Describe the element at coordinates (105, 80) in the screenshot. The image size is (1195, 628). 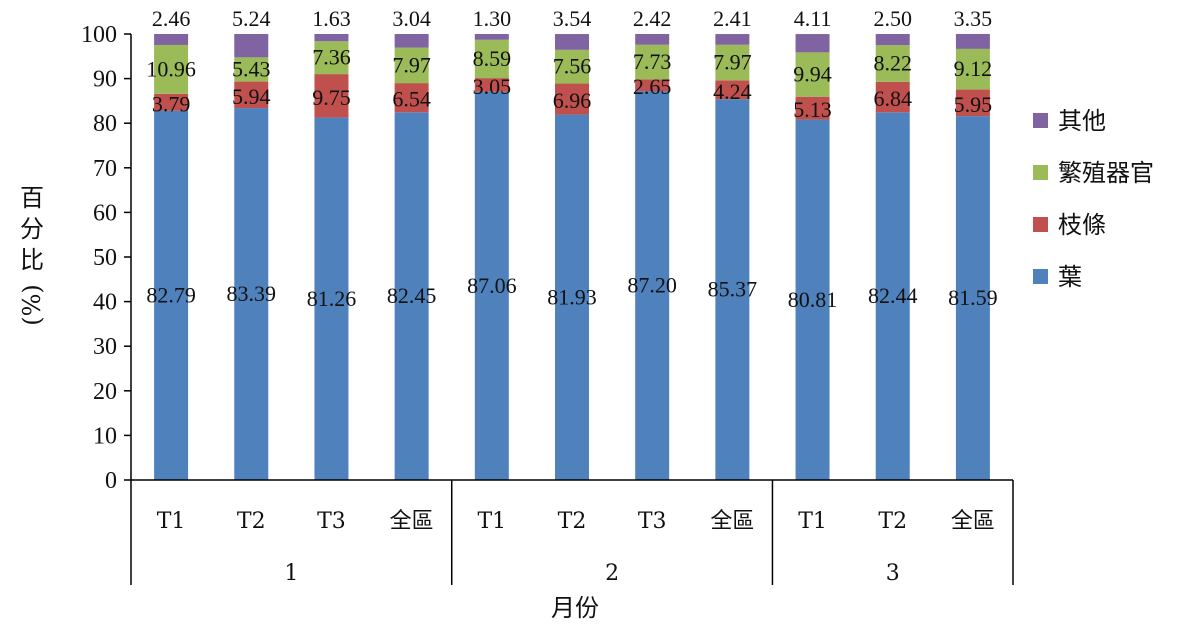
I see `y-tick-label: 90` at that location.